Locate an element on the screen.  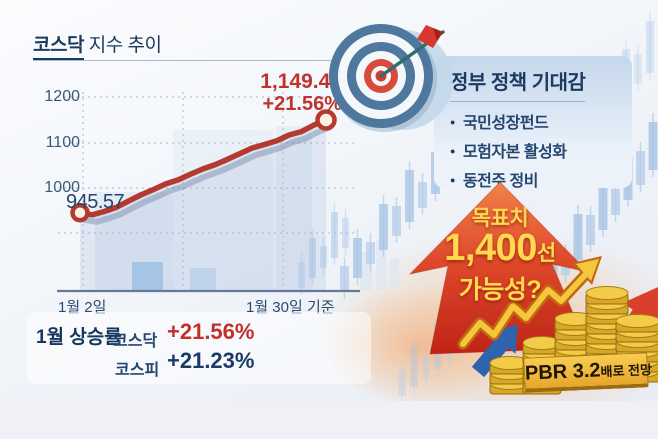
policy-item-label: 모험자본 활성화 is located at coordinates (514, 152).